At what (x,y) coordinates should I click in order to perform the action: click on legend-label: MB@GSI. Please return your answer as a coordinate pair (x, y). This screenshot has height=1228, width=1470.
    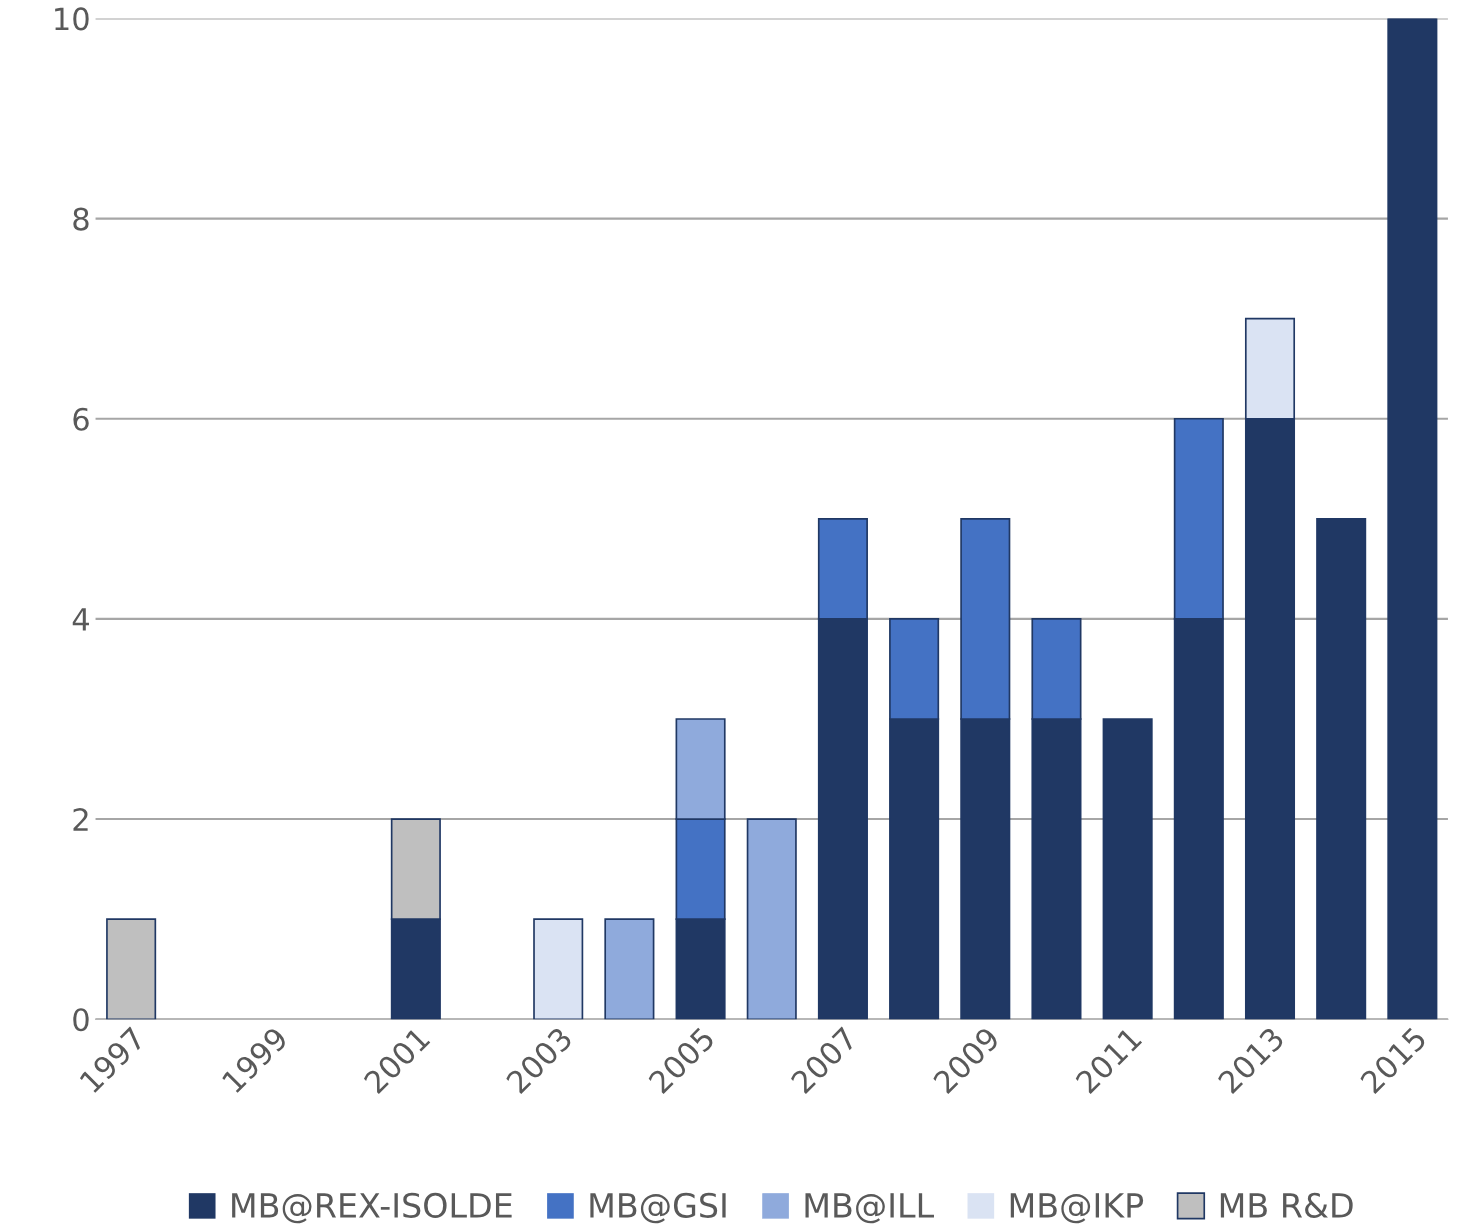
    Looking at the image, I should click on (658, 1208).